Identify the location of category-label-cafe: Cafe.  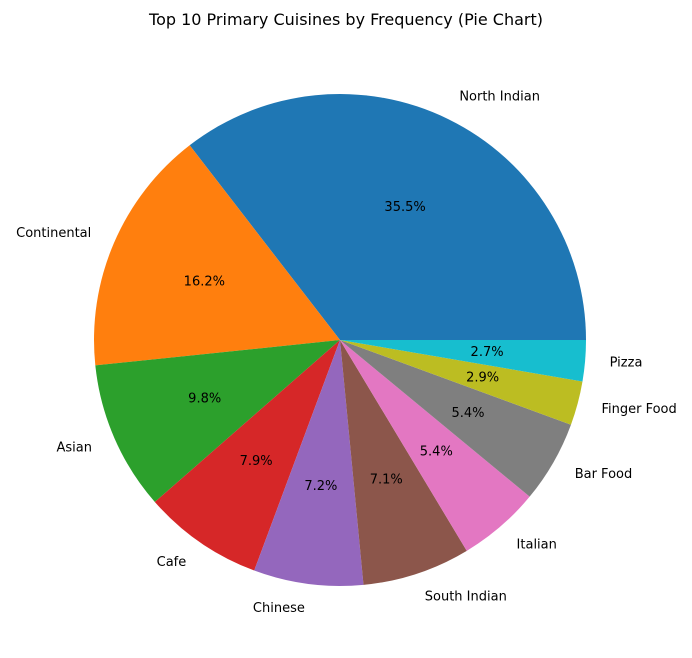
(172, 562).